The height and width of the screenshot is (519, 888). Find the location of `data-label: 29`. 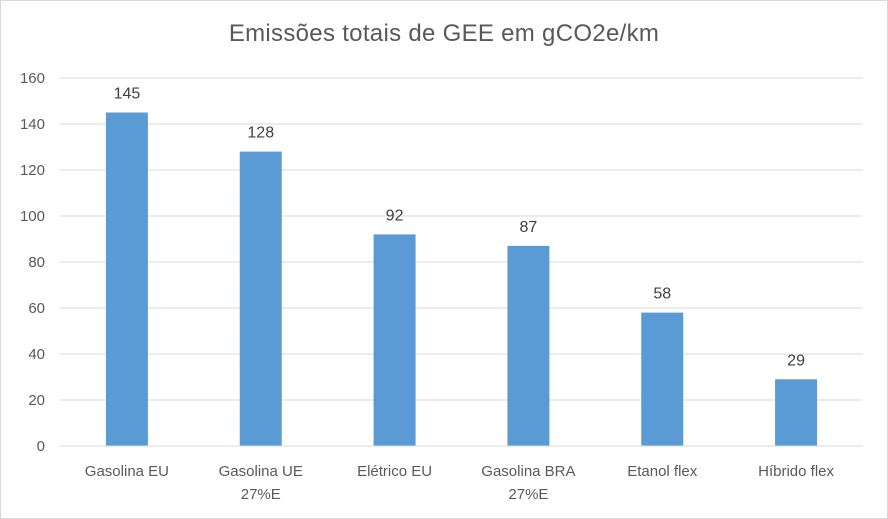

data-label: 29 is located at coordinates (796, 360).